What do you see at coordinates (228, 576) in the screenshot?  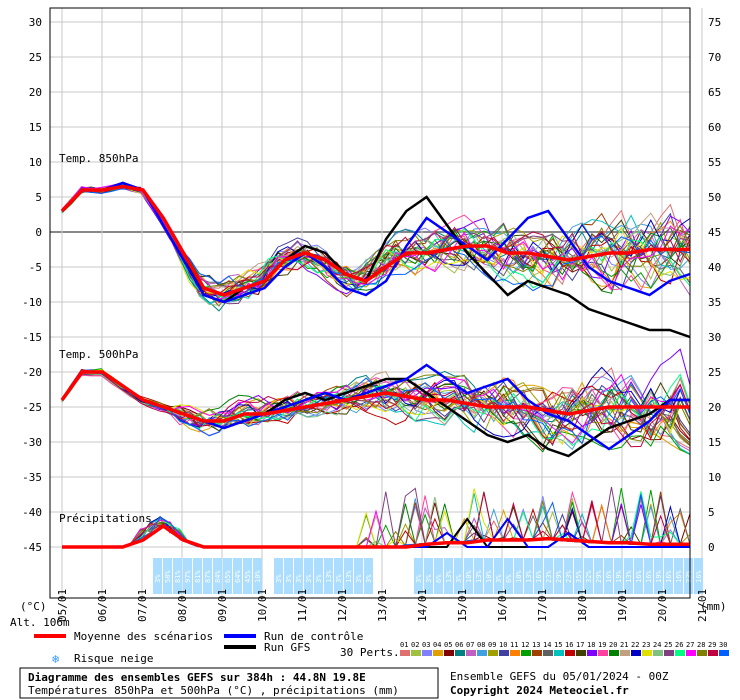 I see `snow-risk-value: 65%` at bounding box center [228, 576].